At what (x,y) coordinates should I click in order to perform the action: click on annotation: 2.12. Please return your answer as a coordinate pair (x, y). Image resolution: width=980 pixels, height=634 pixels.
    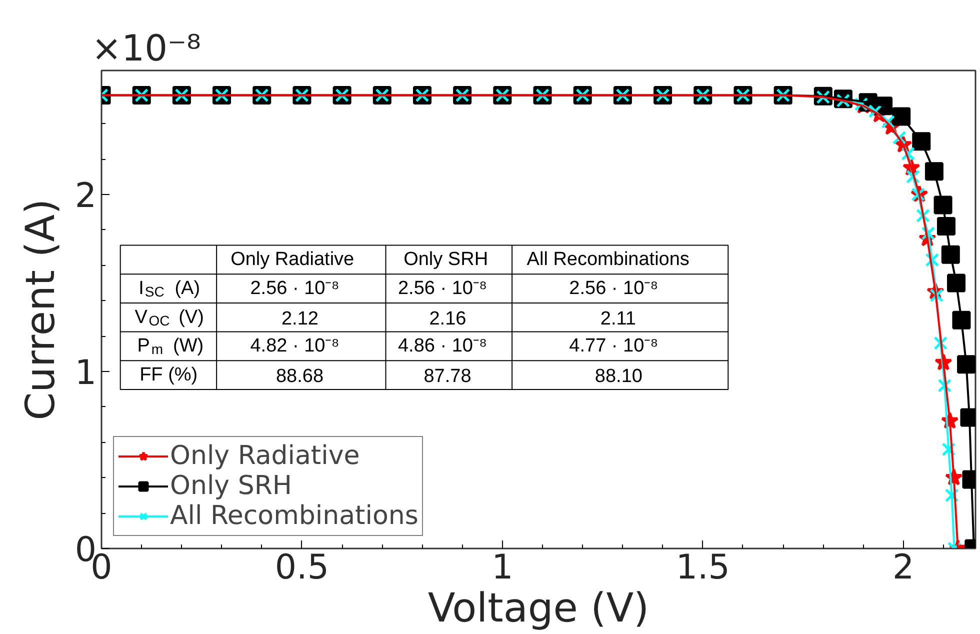
    Looking at the image, I should click on (299, 319).